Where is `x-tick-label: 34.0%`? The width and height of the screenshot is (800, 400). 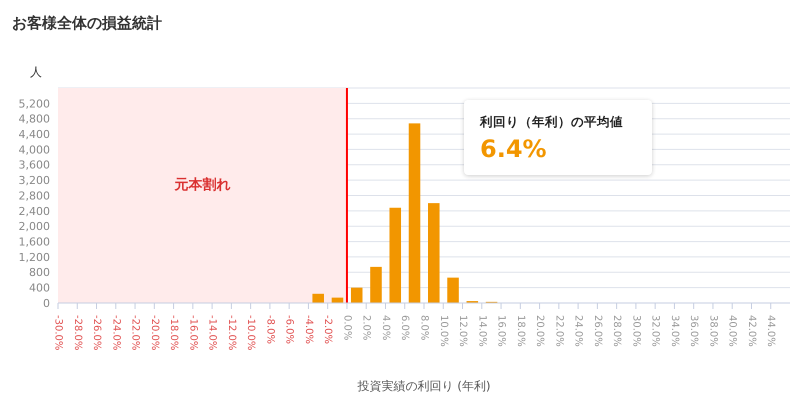
x-tick-label: 34.0% is located at coordinates (674, 331).